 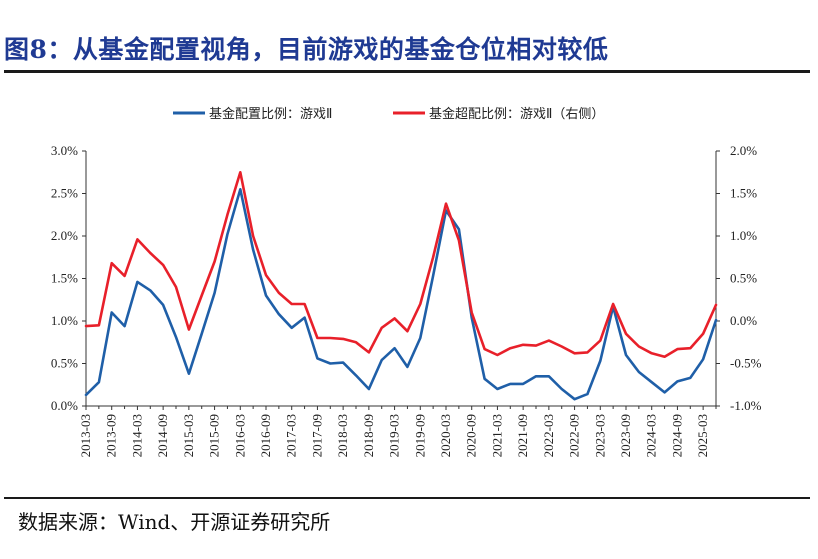 What do you see at coordinates (419, 435) in the screenshot?
I see `x-tick-label: 2019-09` at bounding box center [419, 435].